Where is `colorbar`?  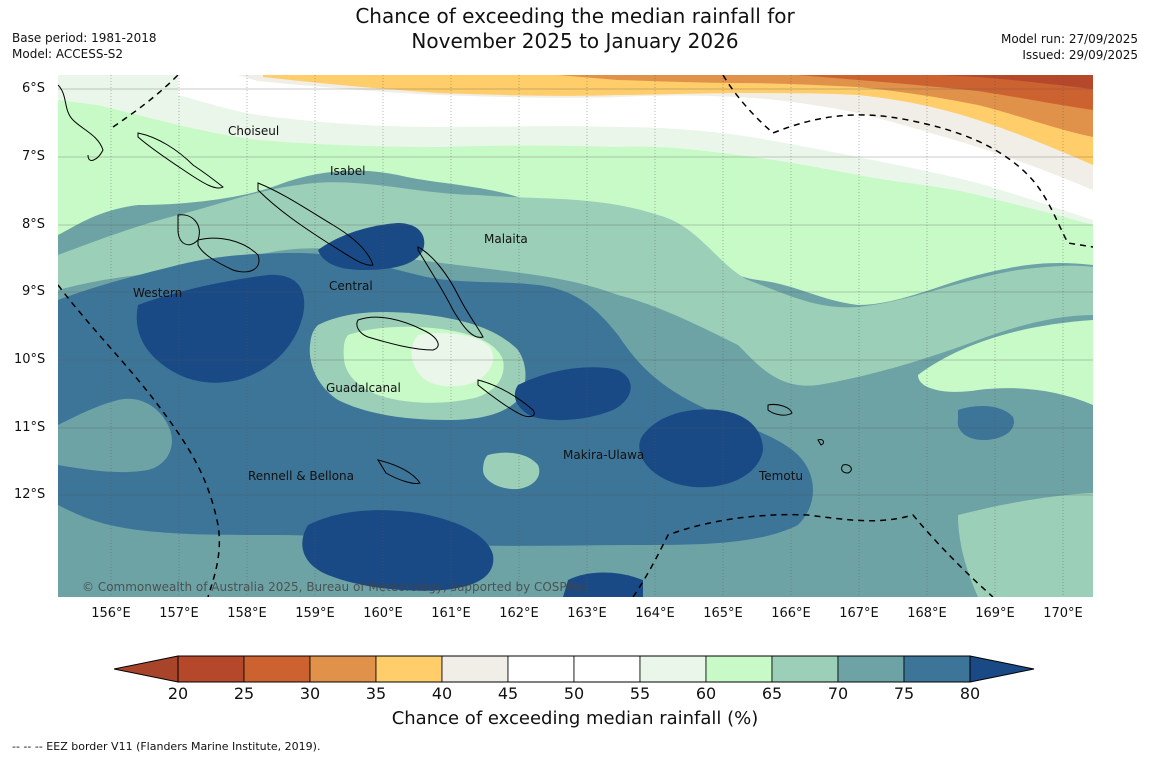 colorbar is located at coordinates (574, 669).